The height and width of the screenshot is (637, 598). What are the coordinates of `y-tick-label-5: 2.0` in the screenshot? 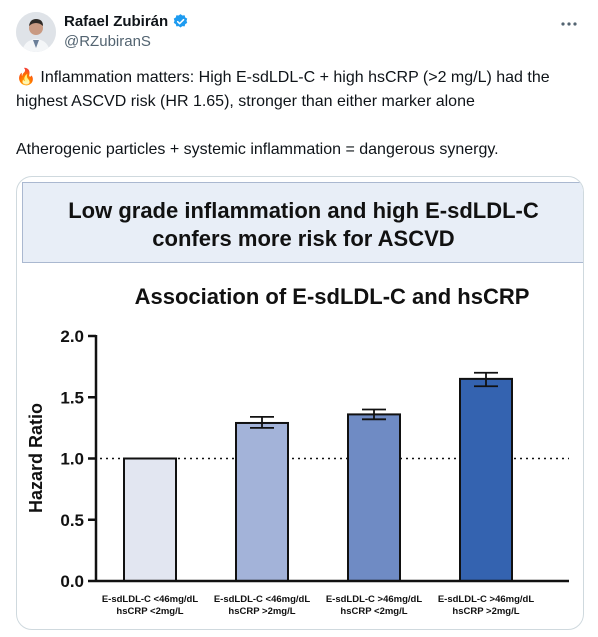 It's located at (72, 336).